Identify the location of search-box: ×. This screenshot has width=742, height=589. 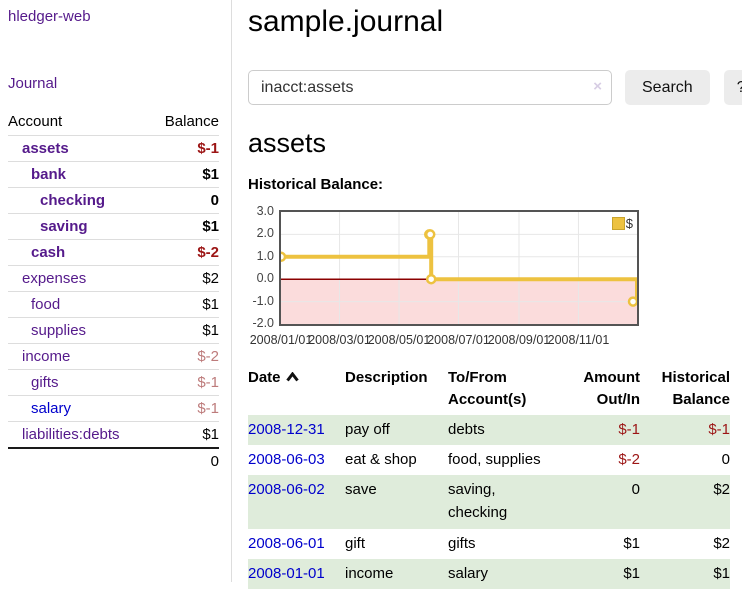
(430, 87).